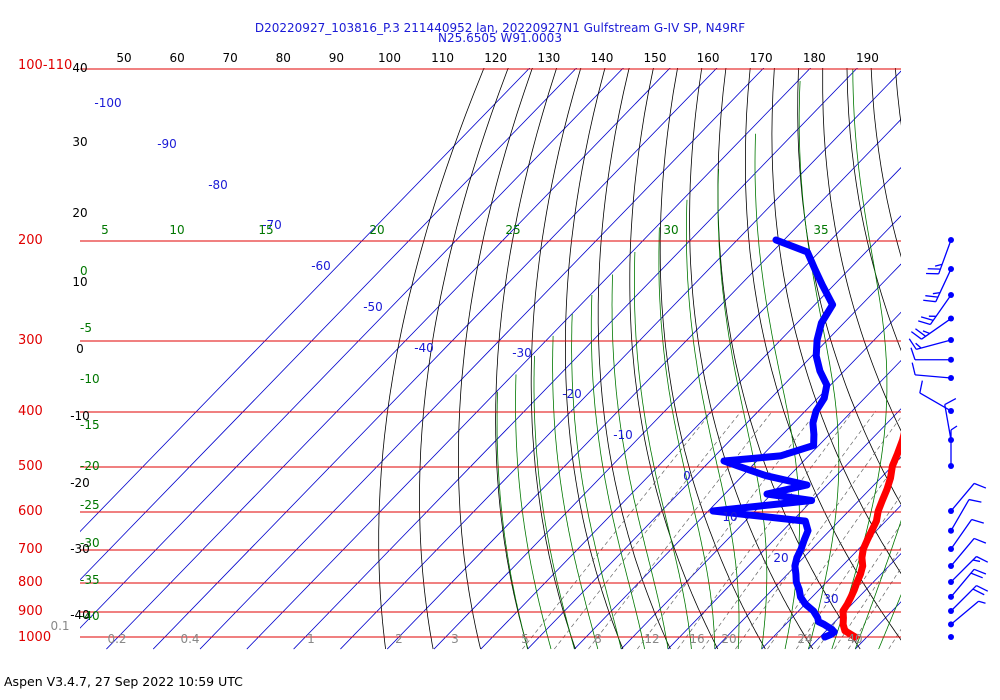 The height and width of the screenshot is (700, 1000). What do you see at coordinates (30, 582) in the screenshot?
I see `pressure-tick-label: 800` at bounding box center [30, 582].